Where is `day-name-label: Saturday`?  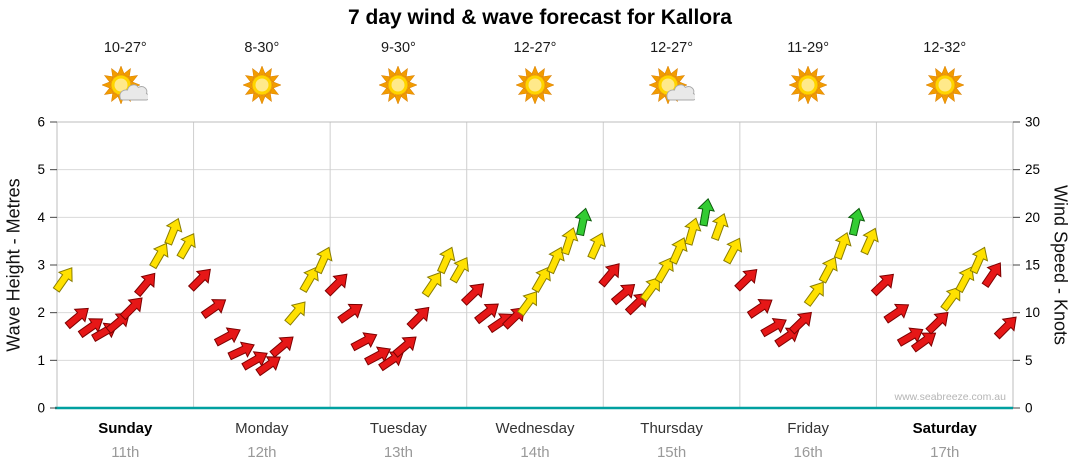 day-name-label: Saturday is located at coordinates (944, 428).